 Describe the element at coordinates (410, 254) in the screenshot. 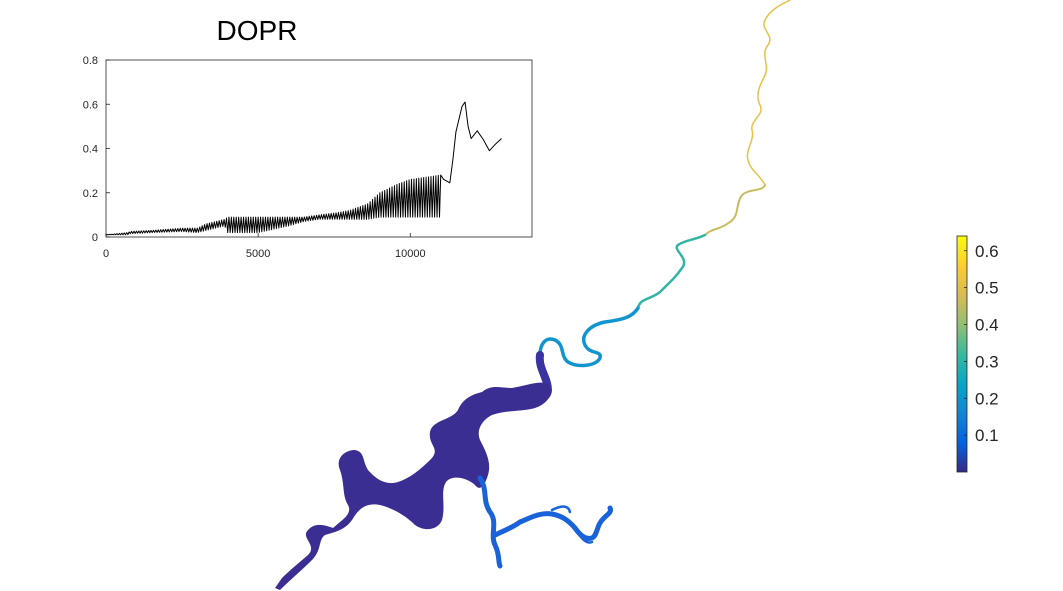

I see `x-tick-label: 10000` at that location.